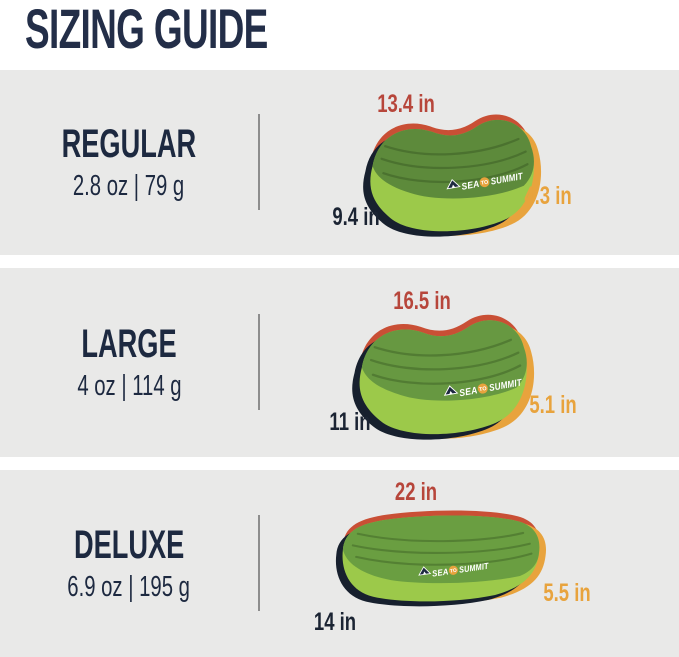  Describe the element at coordinates (129, 143) in the screenshot. I see `size-name: REGULAR` at that location.